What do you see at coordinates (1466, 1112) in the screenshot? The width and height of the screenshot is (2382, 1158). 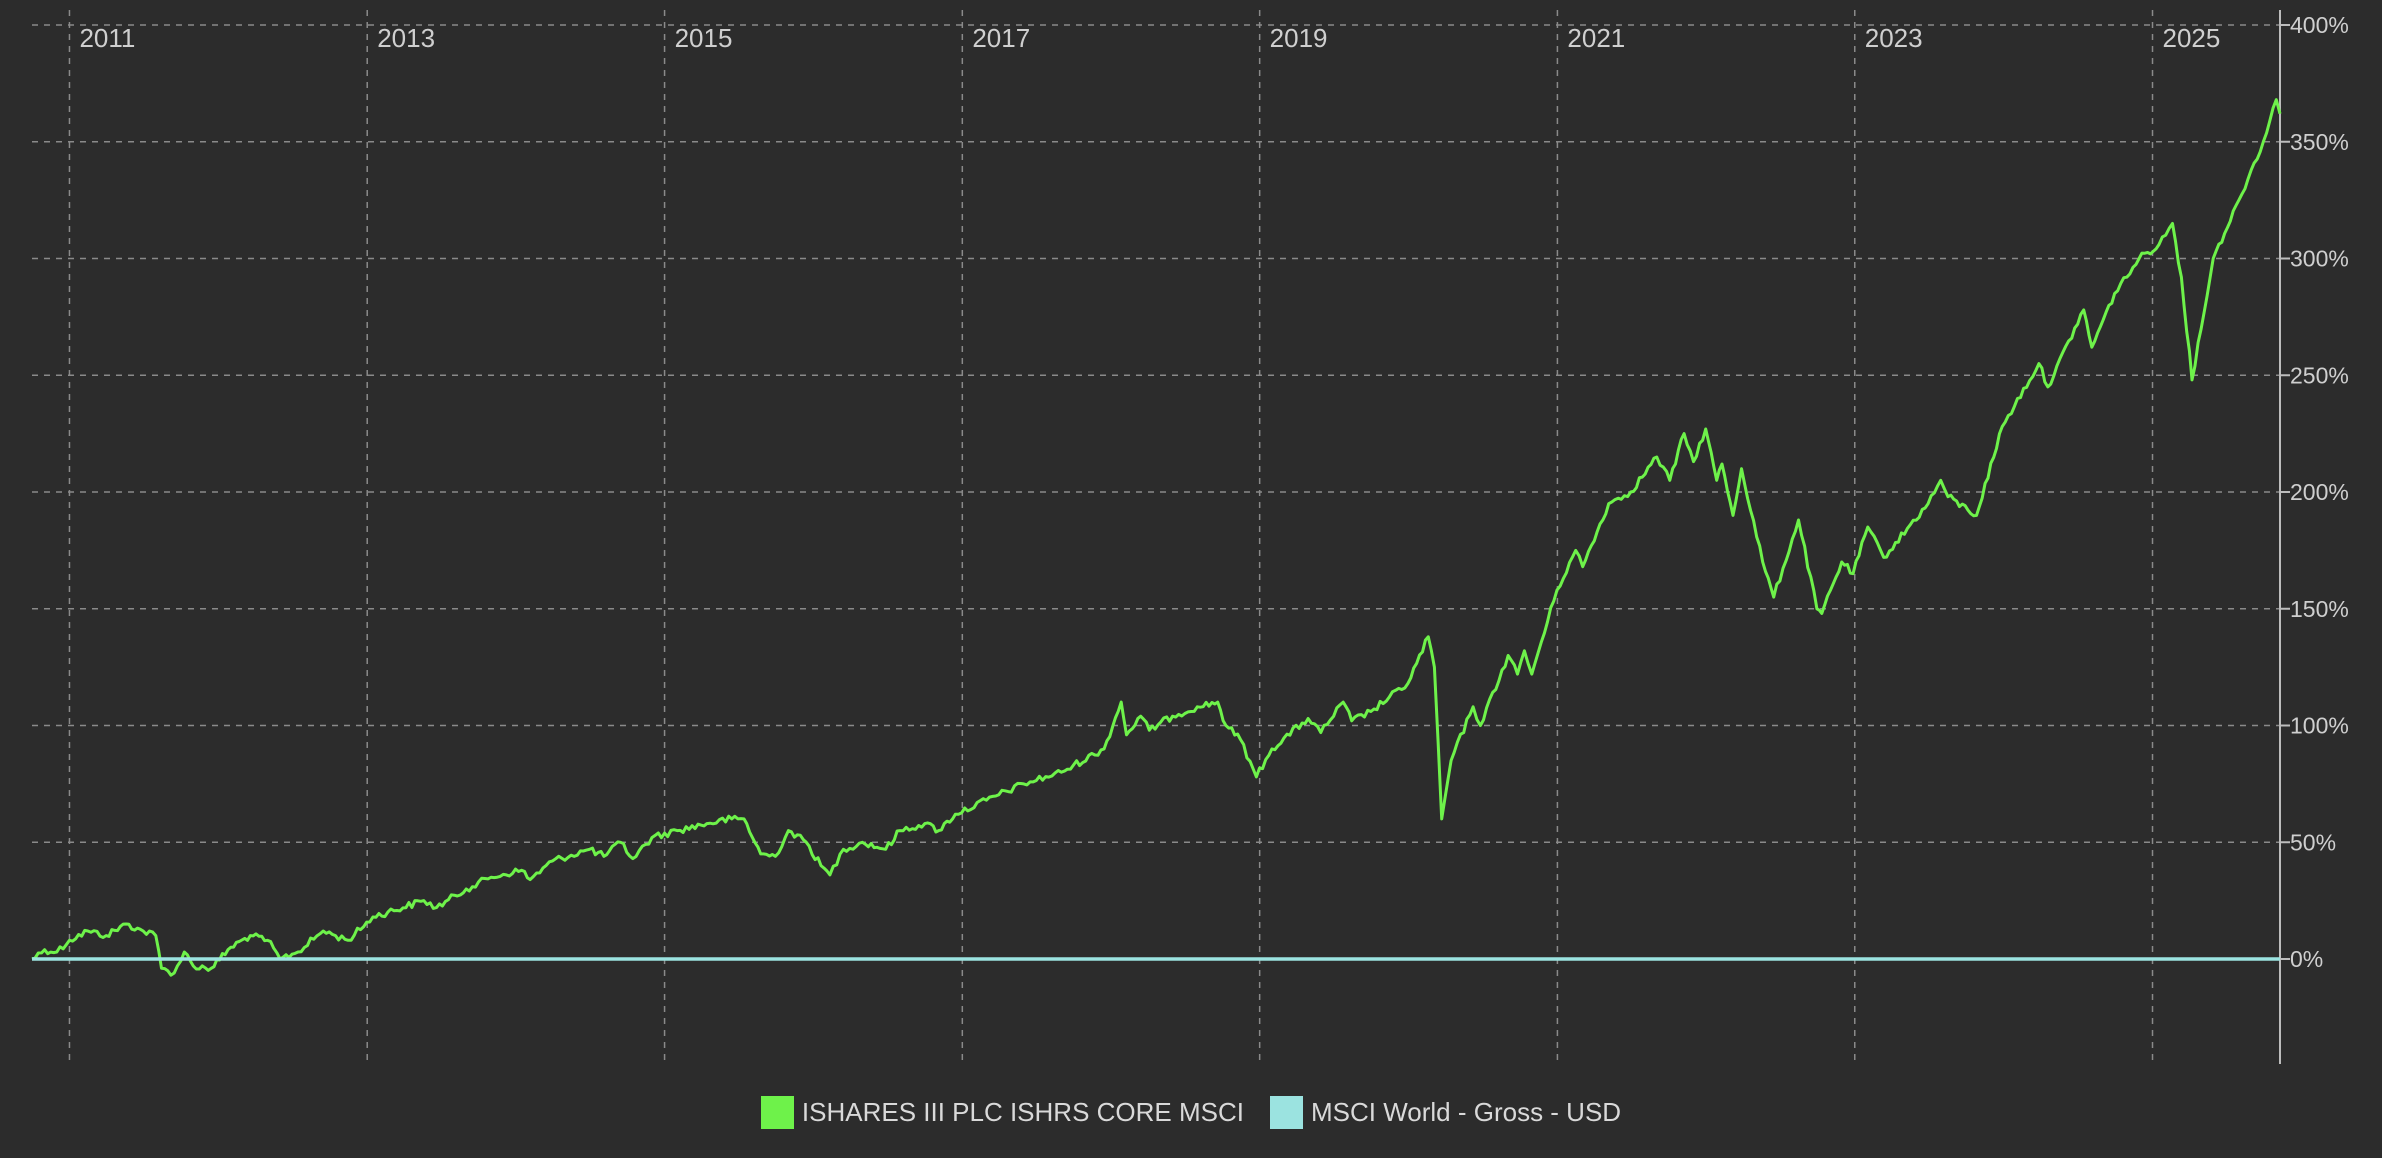 I see `legend-label-msci-world: MSCI World - Gross - USD` at bounding box center [1466, 1112].